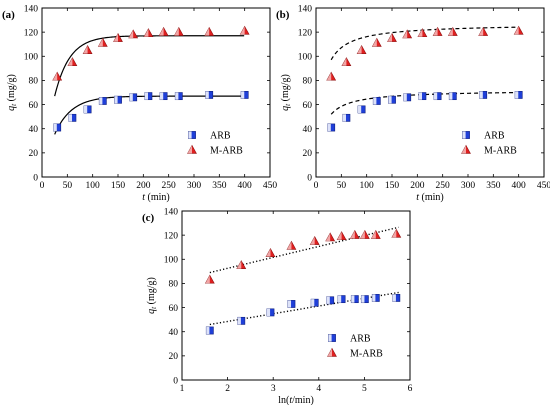 The image size is (550, 405). Describe the element at coordinates (309, 178) in the screenshot. I see `y-tick-label: 0` at that location.